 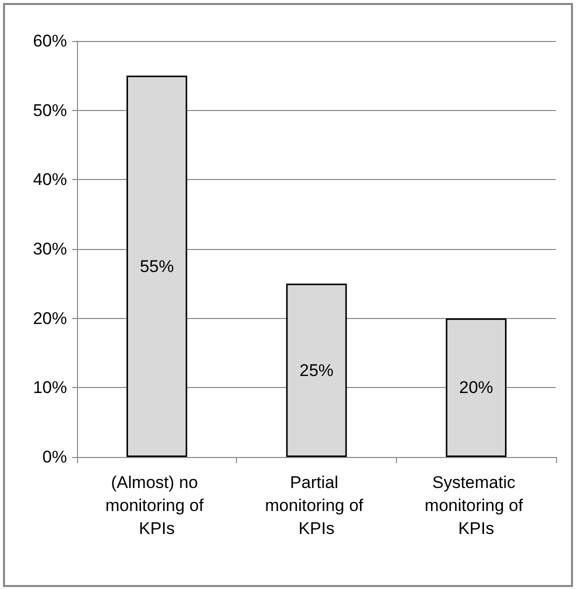 What do you see at coordinates (49, 180) in the screenshot?
I see `y-tick-label: 40%` at bounding box center [49, 180].